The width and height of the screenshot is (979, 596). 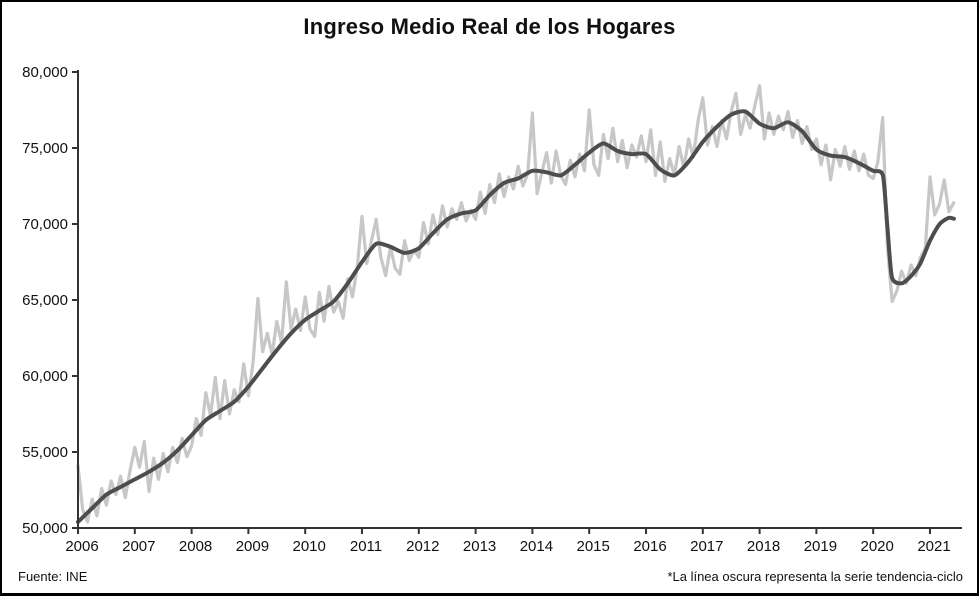 I want to click on x-tick-label: 2007, so click(x=138, y=546).